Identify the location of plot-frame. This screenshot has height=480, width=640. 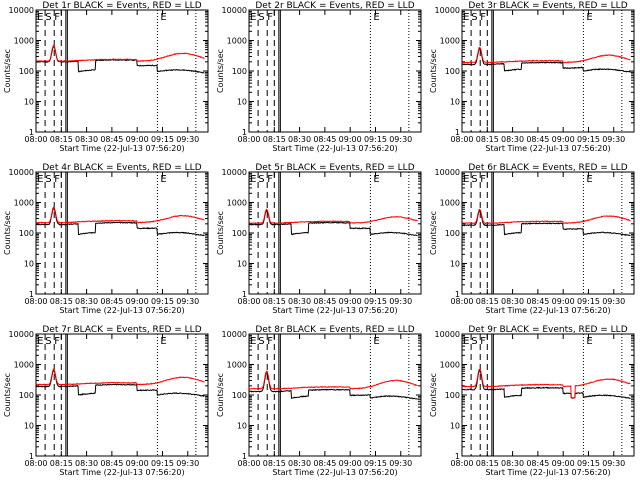
(122, 395).